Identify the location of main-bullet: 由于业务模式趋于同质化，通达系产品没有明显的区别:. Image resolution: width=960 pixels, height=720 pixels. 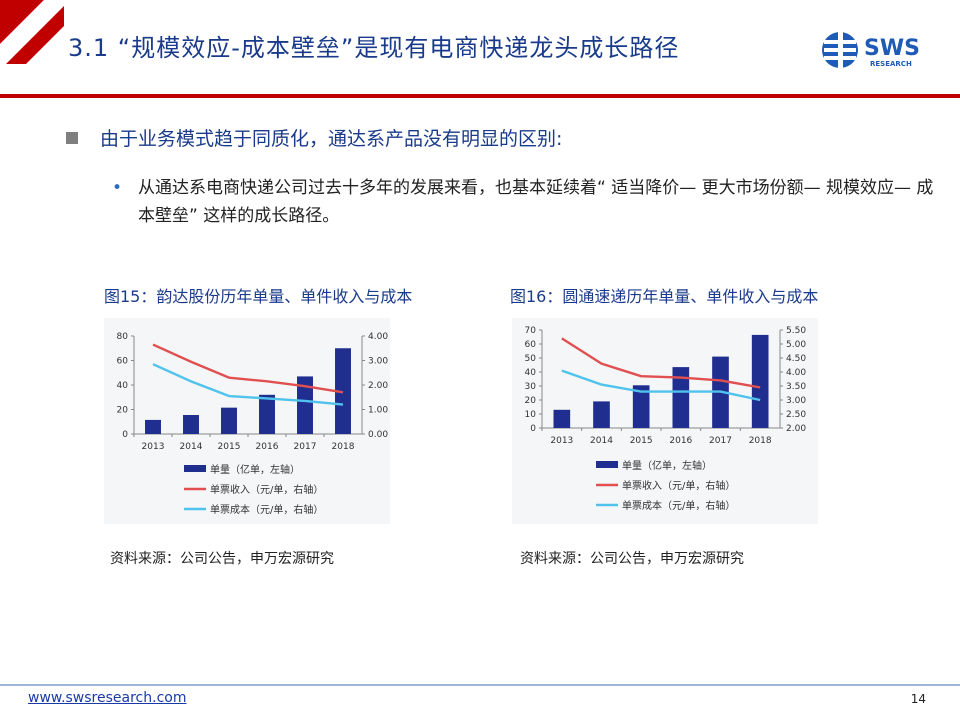
(314, 137).